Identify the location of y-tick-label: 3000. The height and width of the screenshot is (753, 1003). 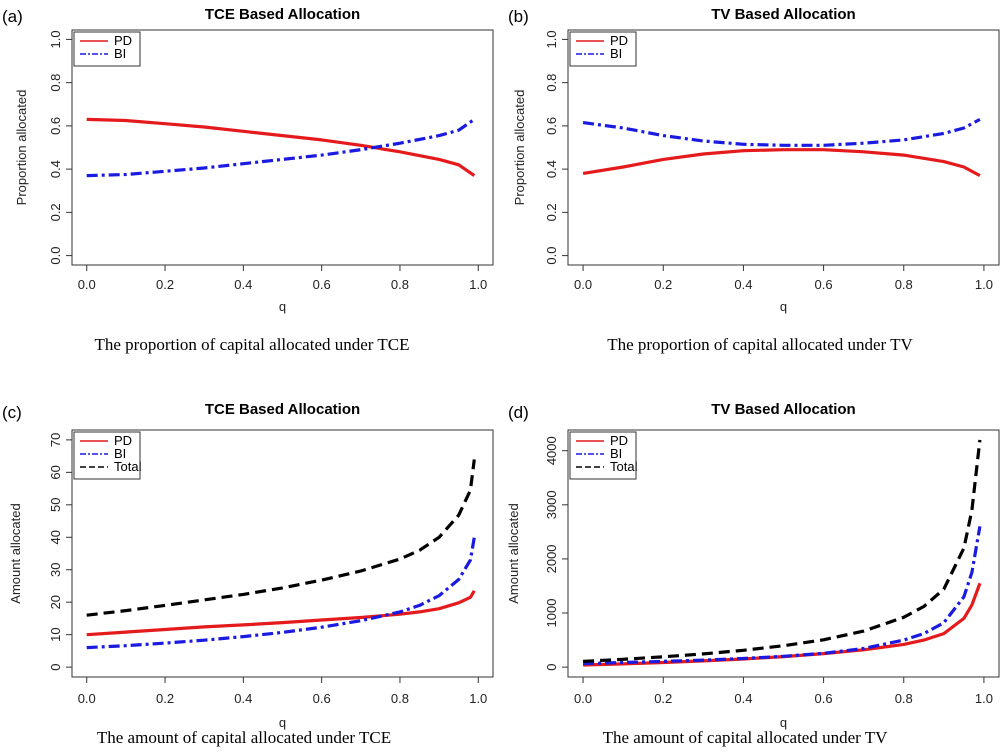
(551, 504).